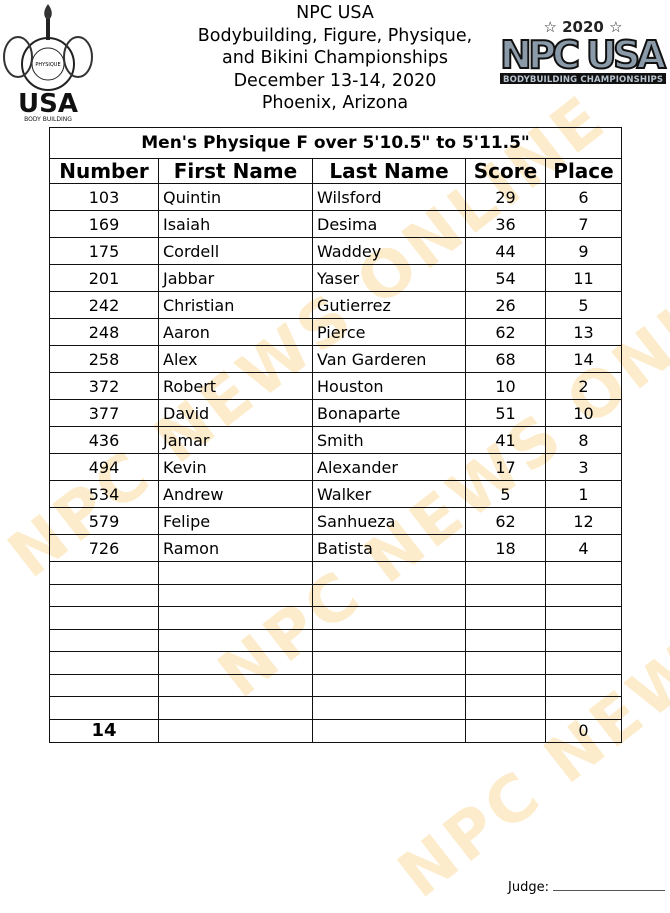 The image size is (670, 913). Describe the element at coordinates (104, 548) in the screenshot. I see `competitor-number: 726` at that location.